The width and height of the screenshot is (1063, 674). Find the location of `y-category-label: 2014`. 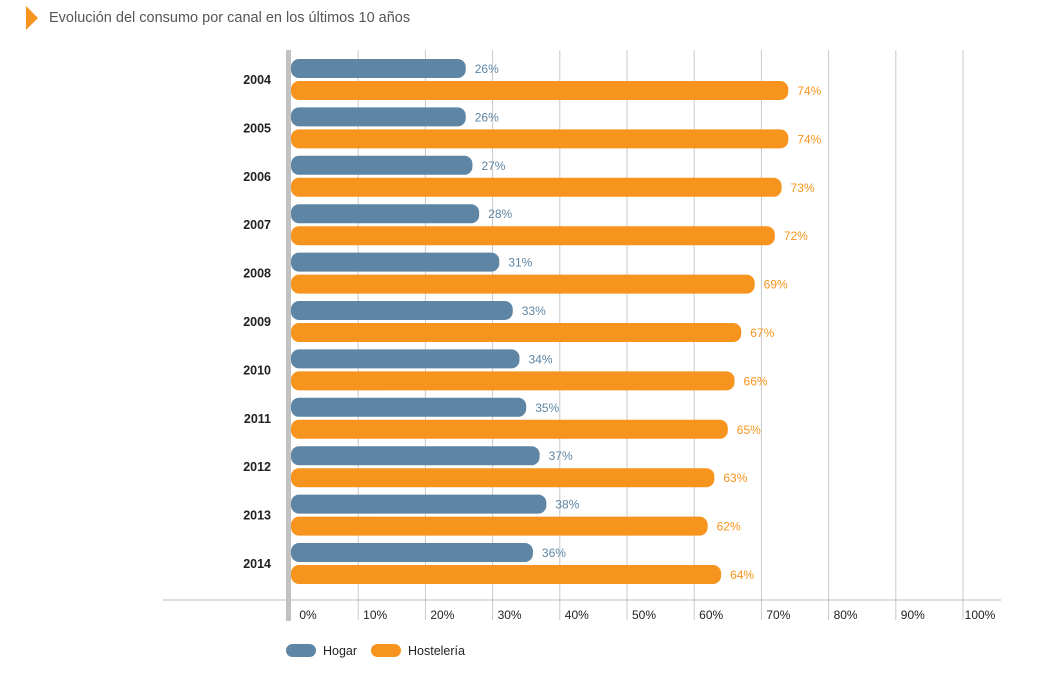

y-category-label: 2014 is located at coordinates (257, 564).